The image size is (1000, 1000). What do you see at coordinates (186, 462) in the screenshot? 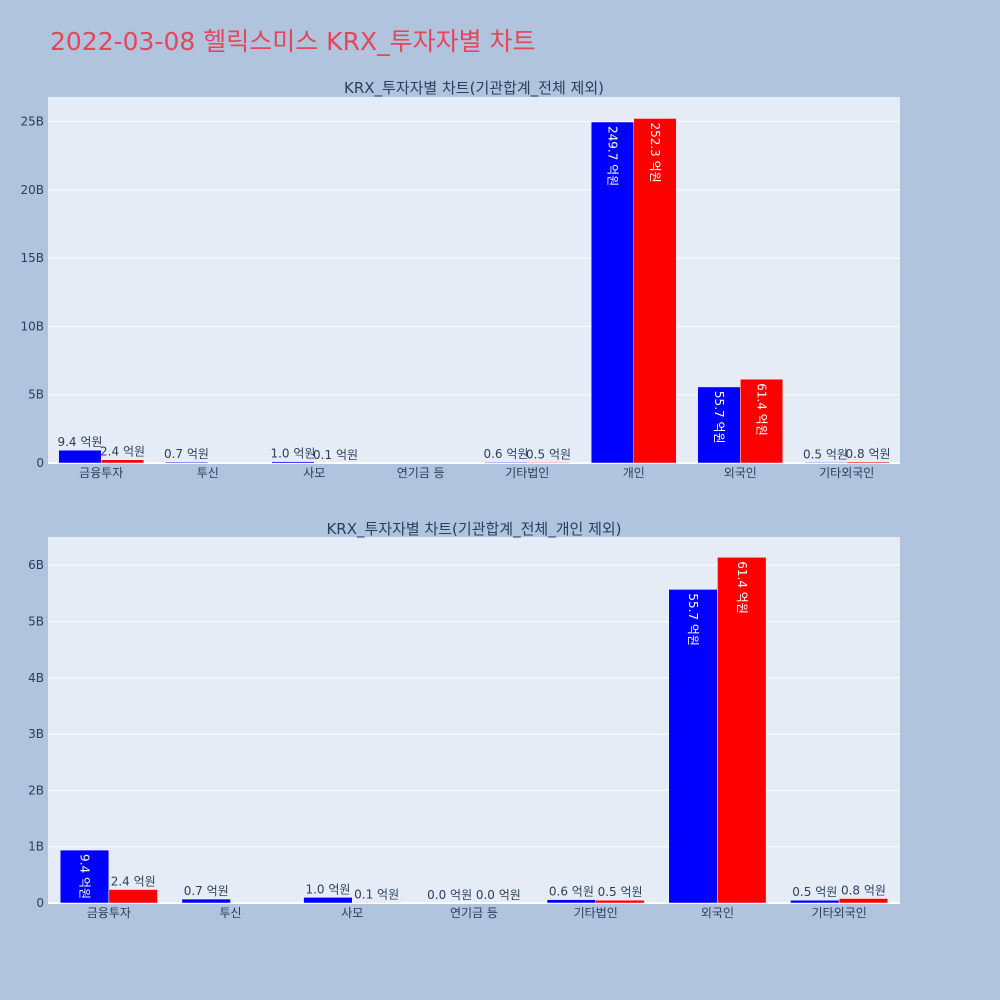
I see `bar-top-s0-c1` at bounding box center [186, 462].